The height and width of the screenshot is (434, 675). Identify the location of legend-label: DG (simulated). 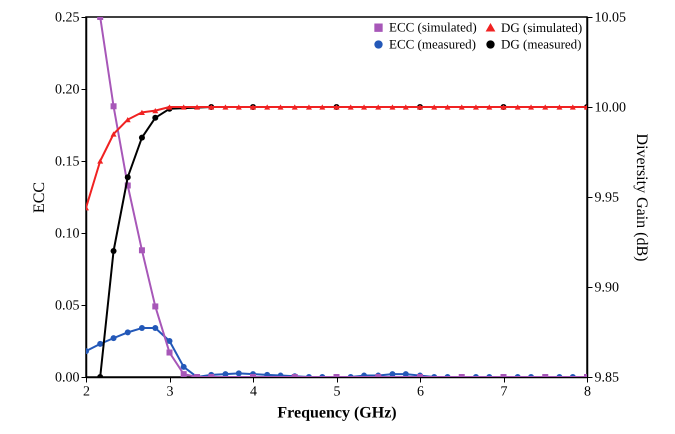
(541, 27).